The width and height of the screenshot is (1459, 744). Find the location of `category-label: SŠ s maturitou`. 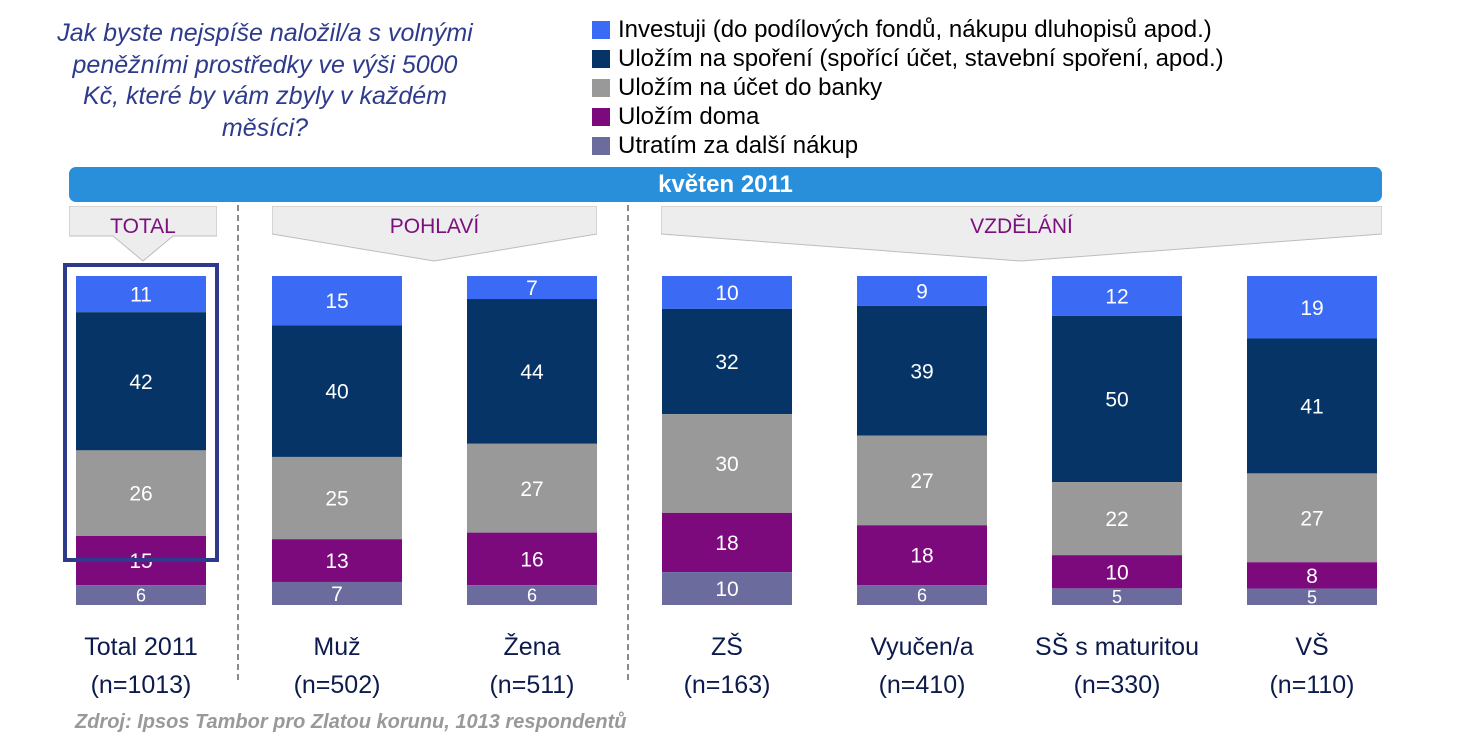

category-label: SŠ s maturitou is located at coordinates (1117, 646).